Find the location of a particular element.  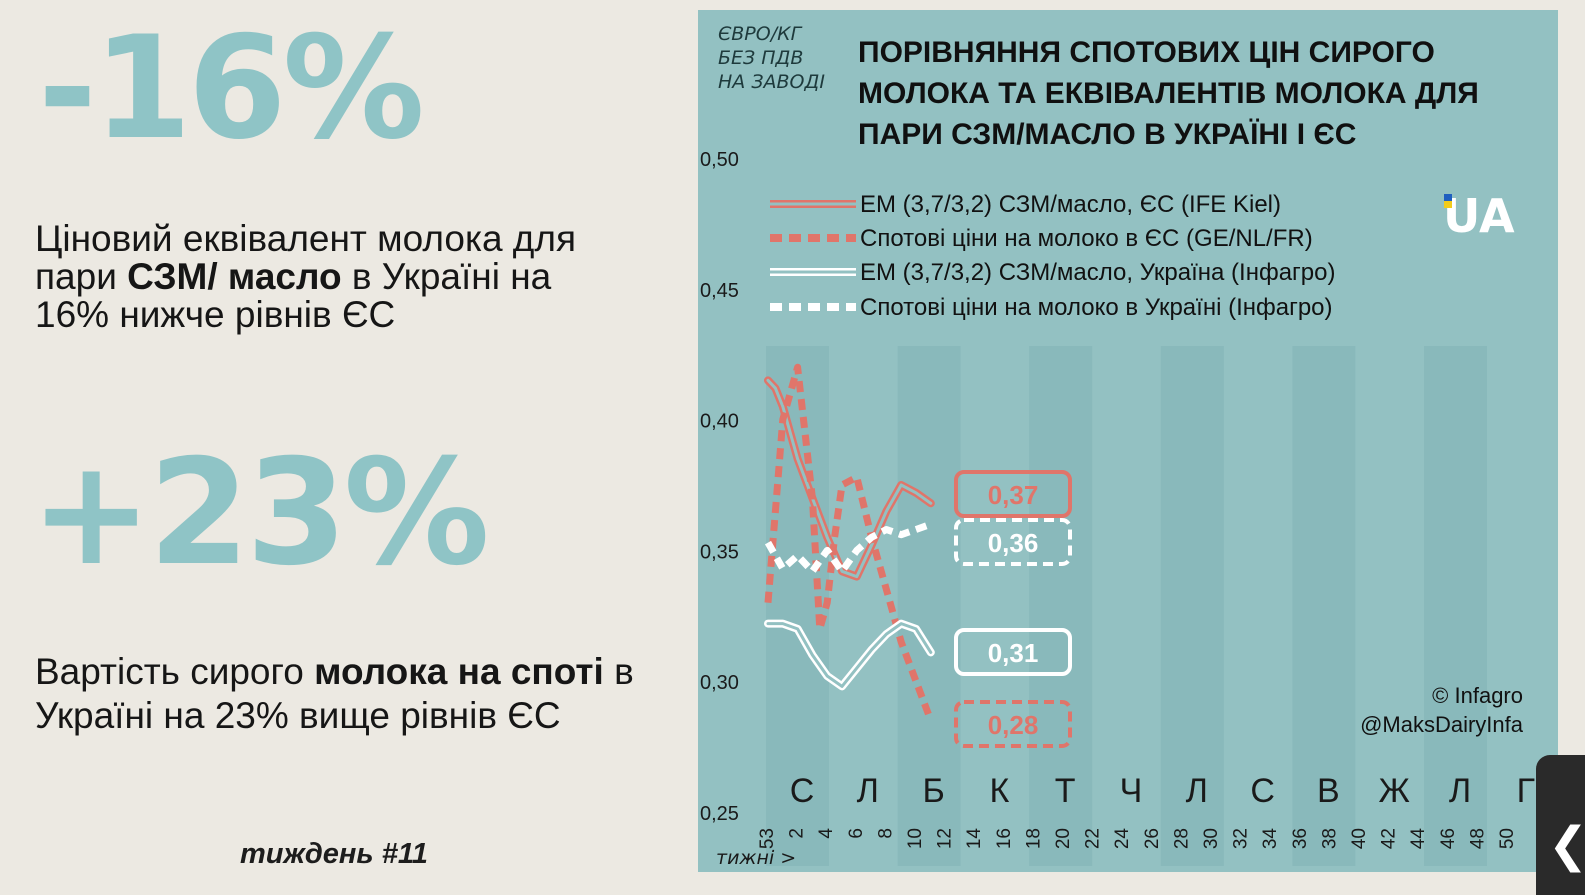

x-tick-label: 48 is located at coordinates (1477, 838).